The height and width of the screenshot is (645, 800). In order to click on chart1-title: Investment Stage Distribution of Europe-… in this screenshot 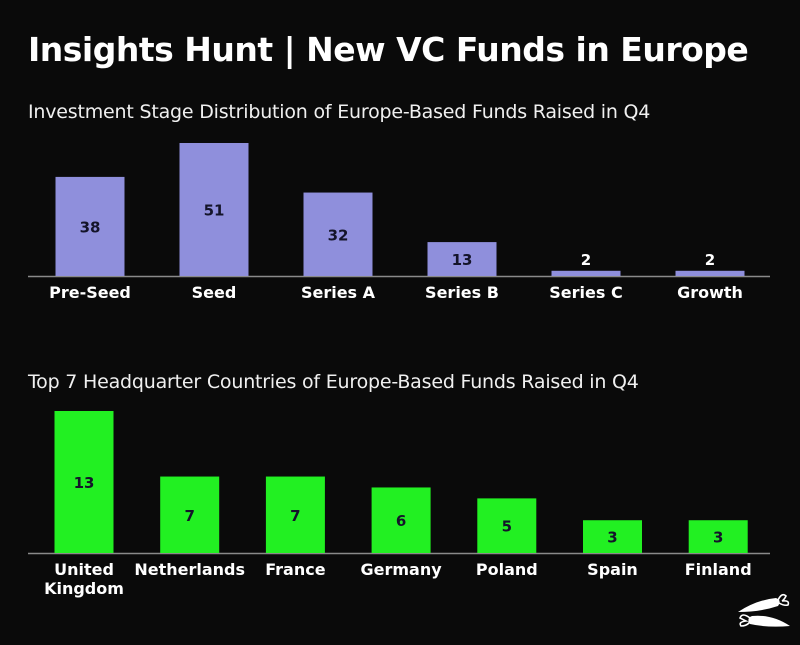, I will do `click(339, 112)`.